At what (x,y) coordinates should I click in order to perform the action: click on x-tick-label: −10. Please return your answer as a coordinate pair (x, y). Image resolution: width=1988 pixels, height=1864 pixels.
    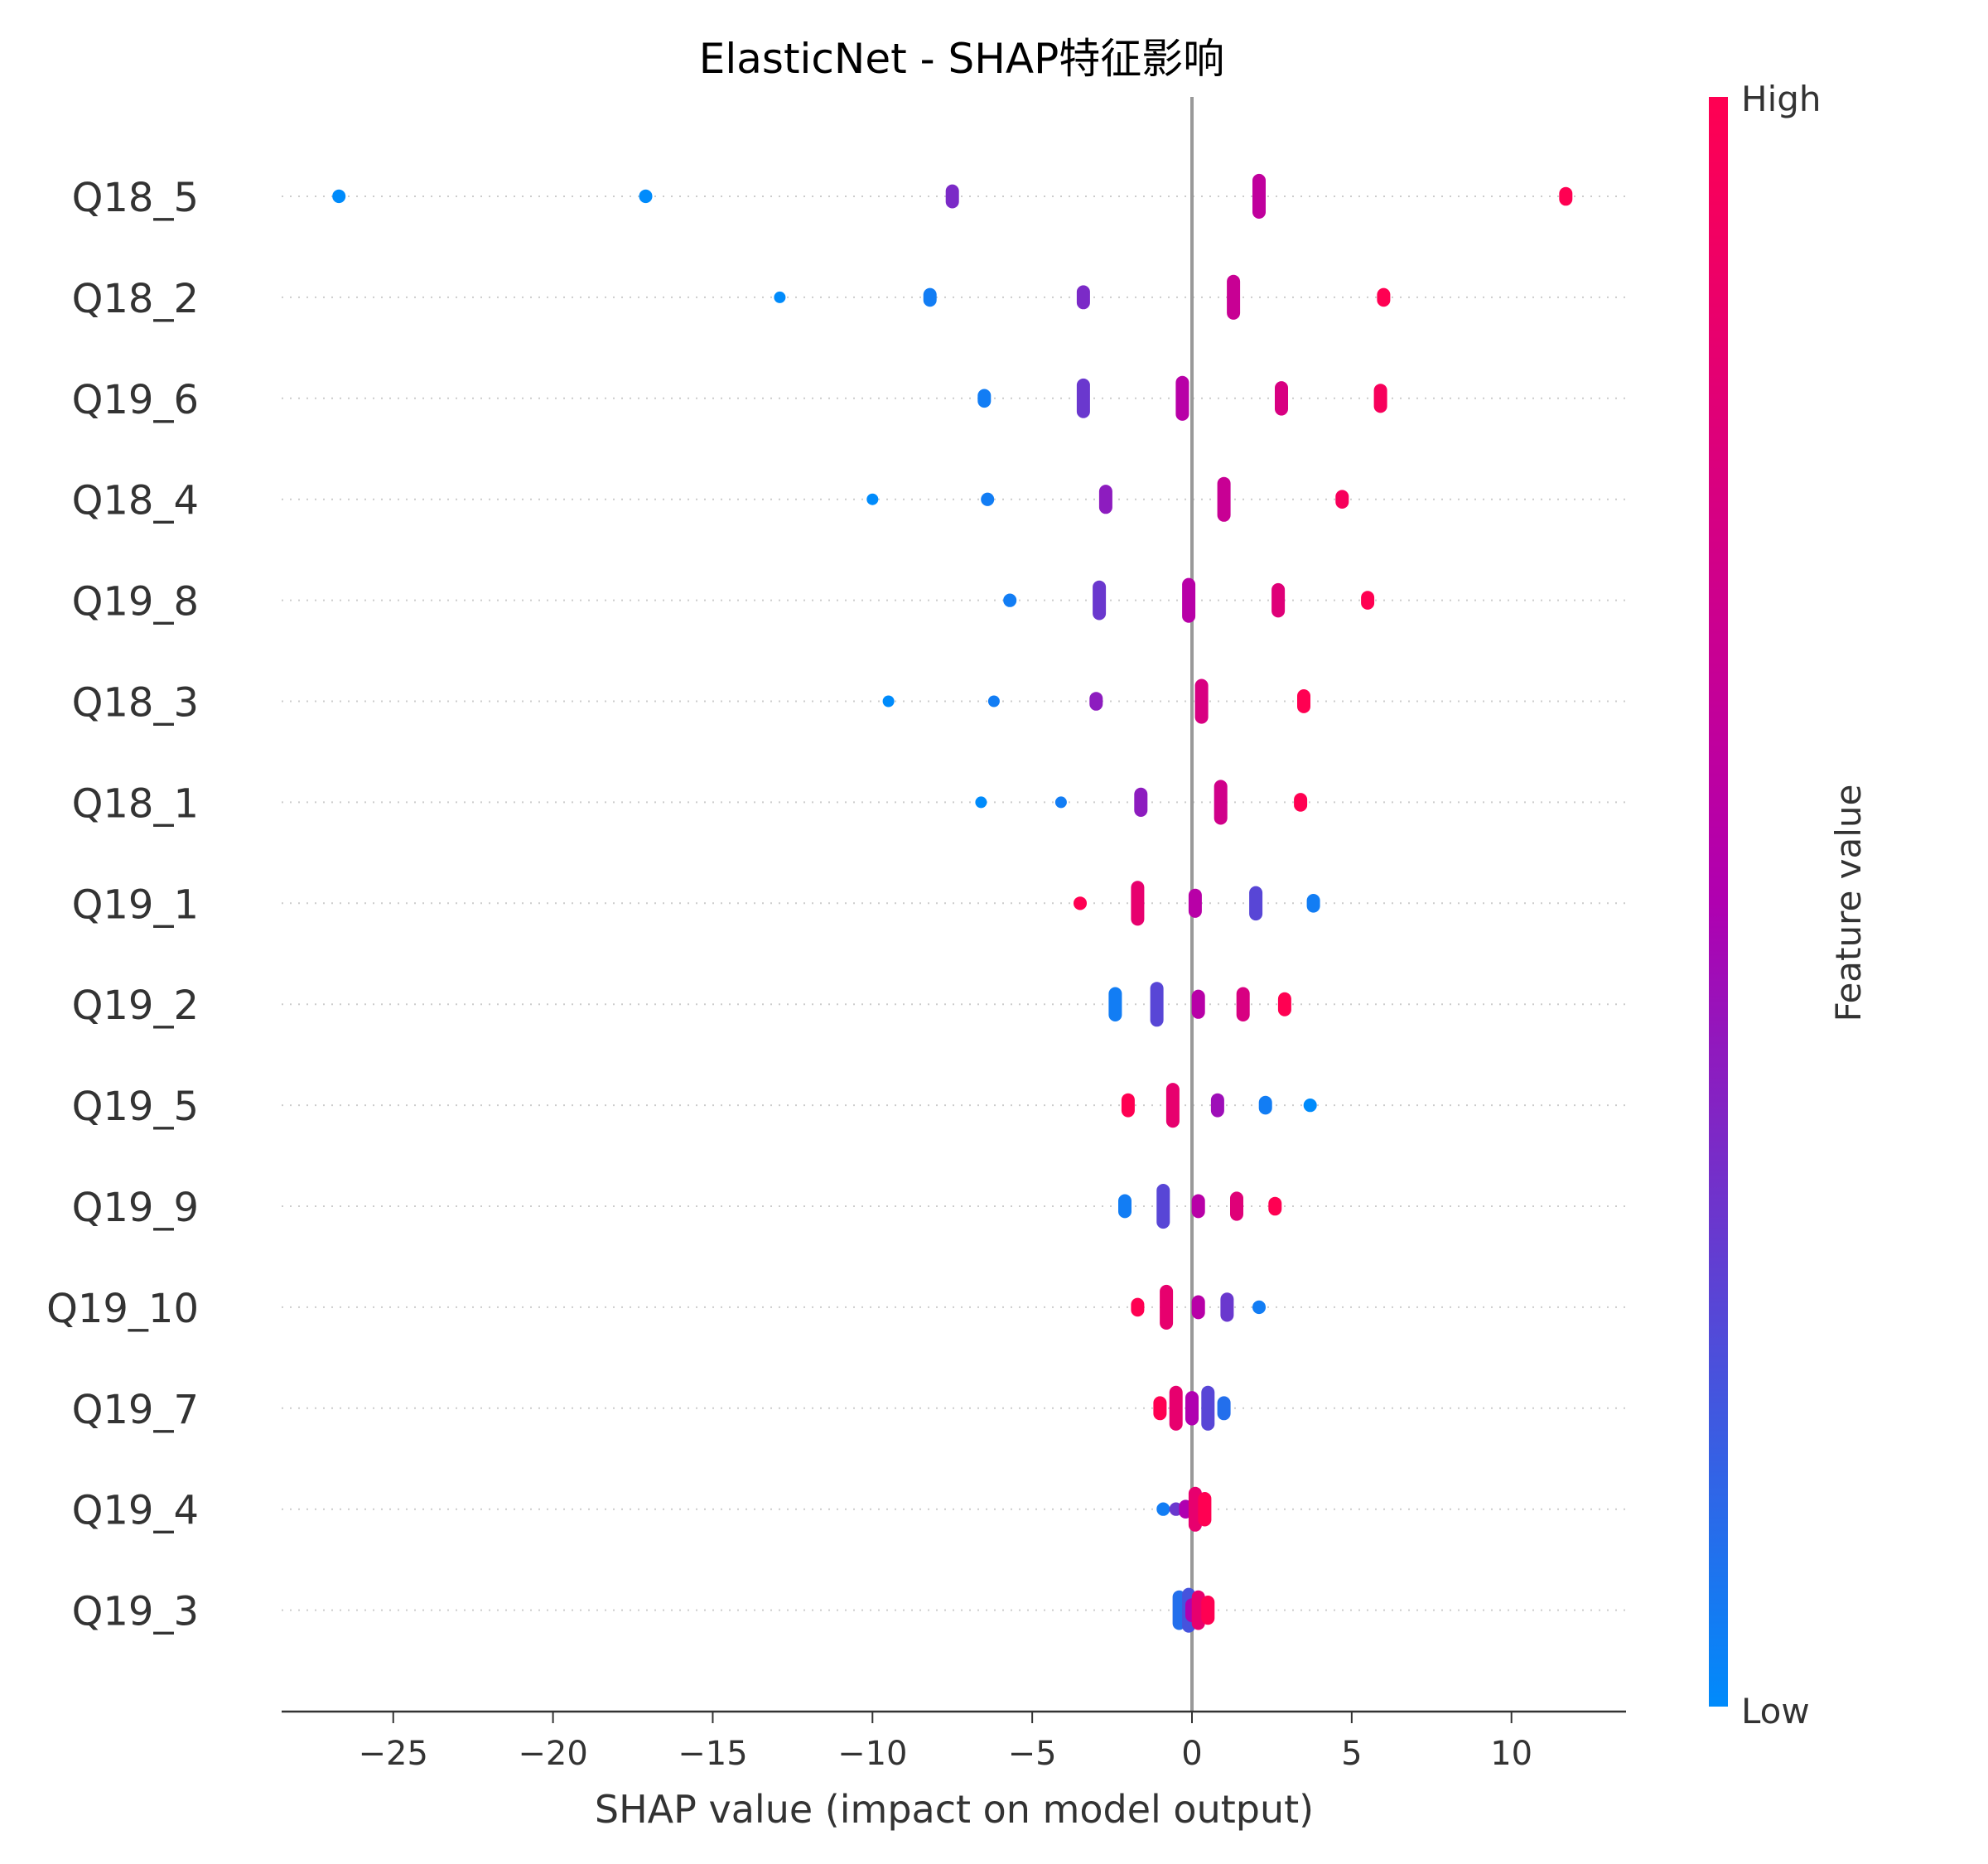
    Looking at the image, I should click on (872, 1754).